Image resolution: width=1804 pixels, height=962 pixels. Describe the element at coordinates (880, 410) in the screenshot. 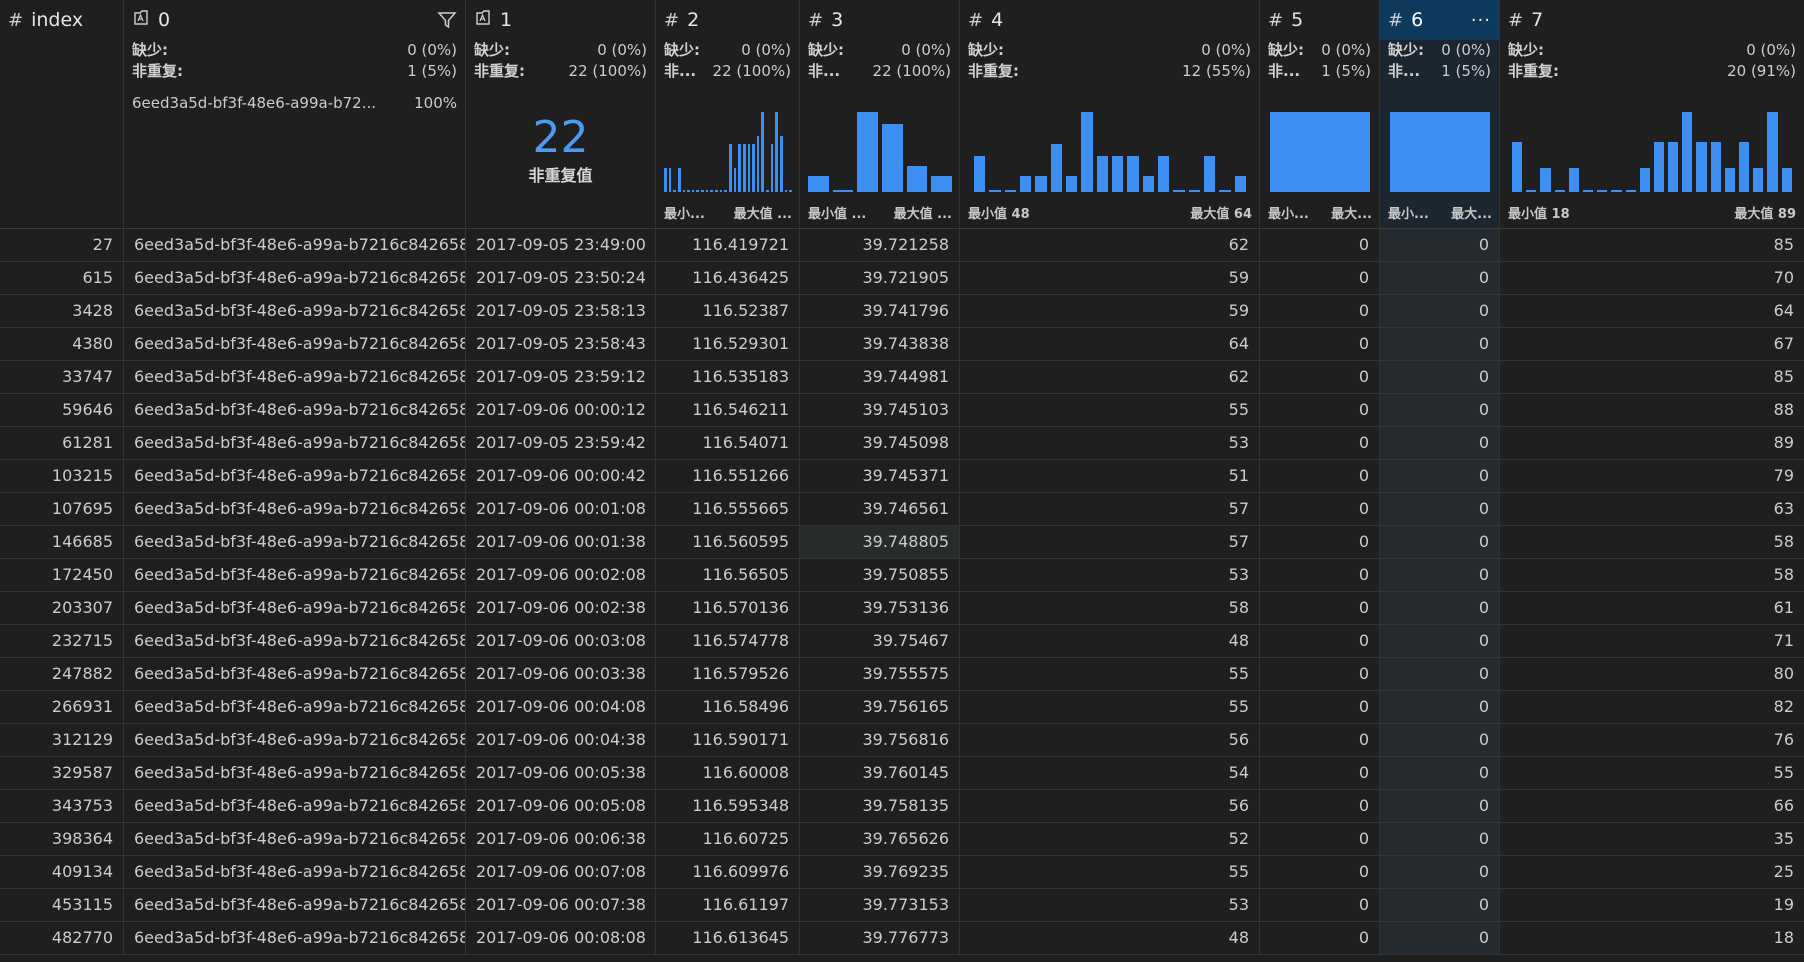

I see `table-cell: 39.745103` at that location.